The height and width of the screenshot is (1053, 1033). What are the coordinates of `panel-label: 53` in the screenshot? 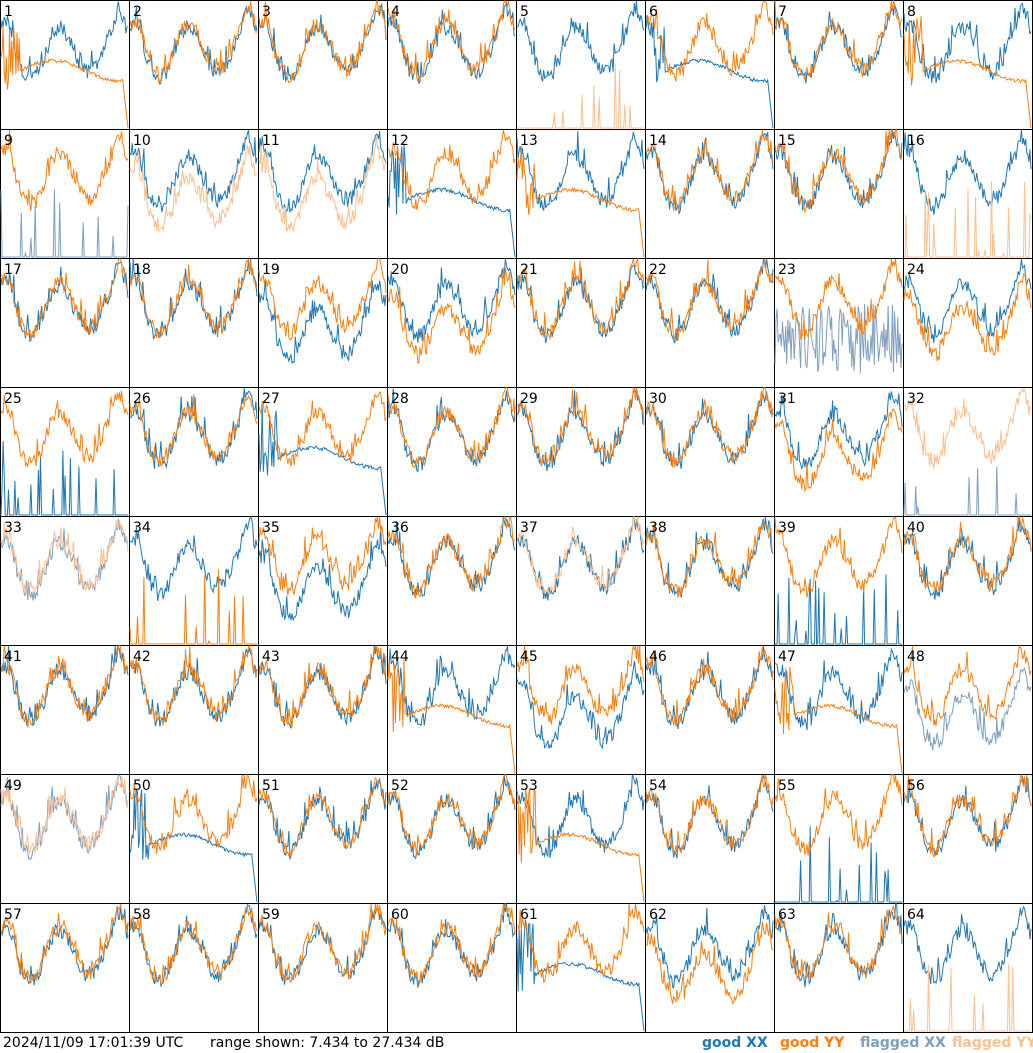 It's located at (529, 786).